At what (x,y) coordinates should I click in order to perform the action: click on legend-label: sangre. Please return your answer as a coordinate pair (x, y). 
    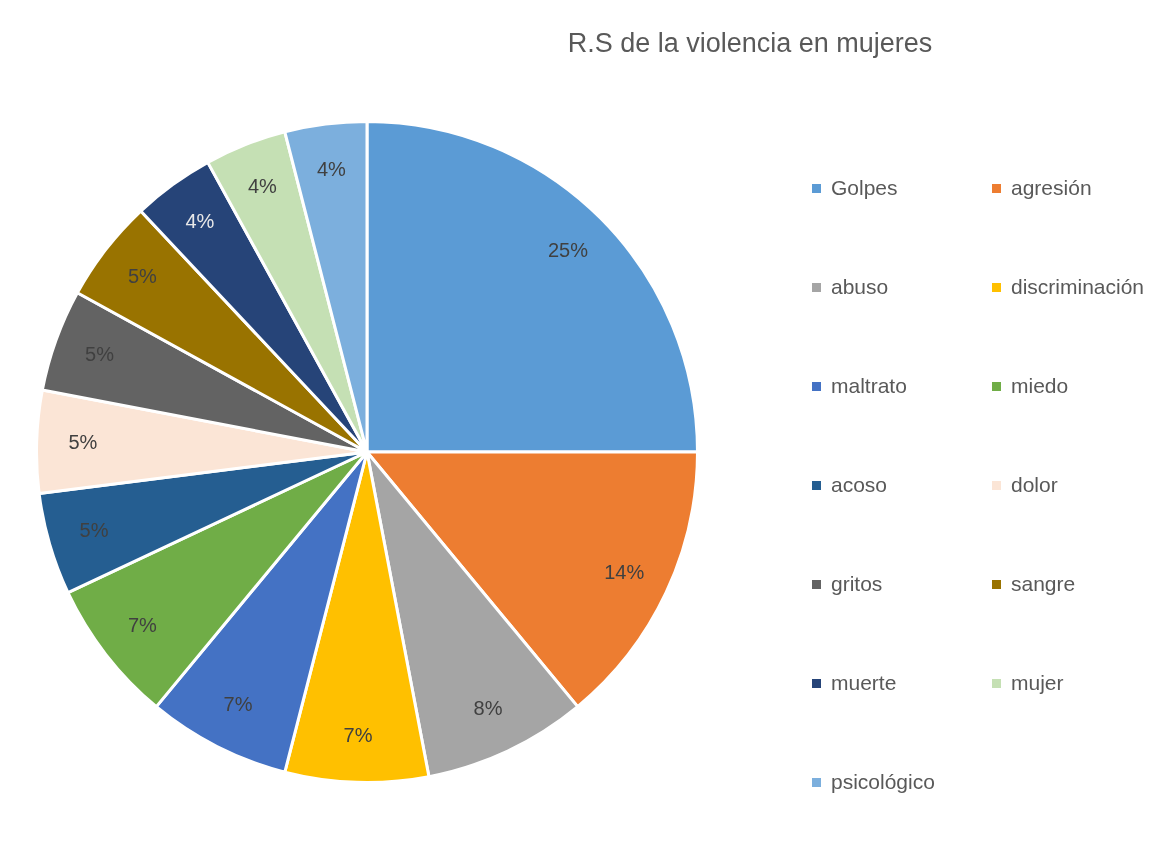
    Looking at the image, I should click on (1043, 584).